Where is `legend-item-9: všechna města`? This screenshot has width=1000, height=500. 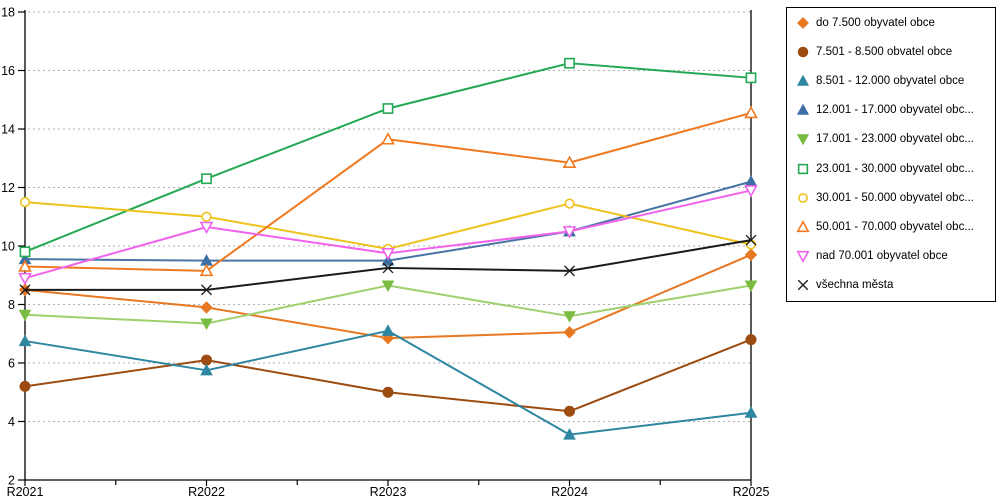
legend-item-9: všechna města is located at coordinates (893, 285).